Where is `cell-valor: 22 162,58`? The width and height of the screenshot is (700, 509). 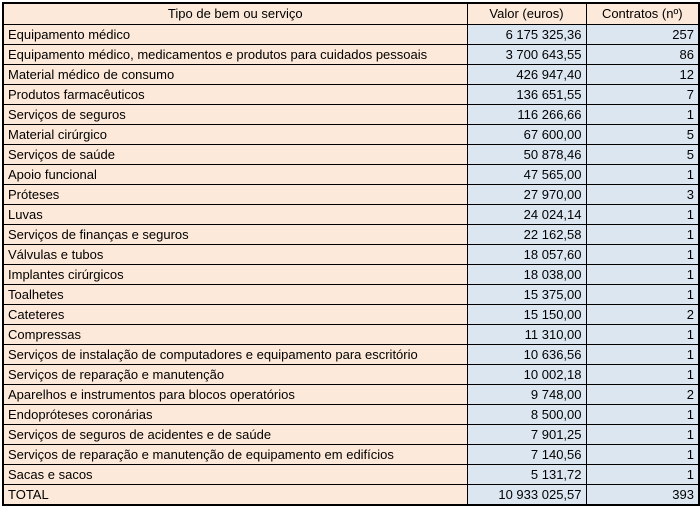 cell-valor: 22 162,58 is located at coordinates (526, 234).